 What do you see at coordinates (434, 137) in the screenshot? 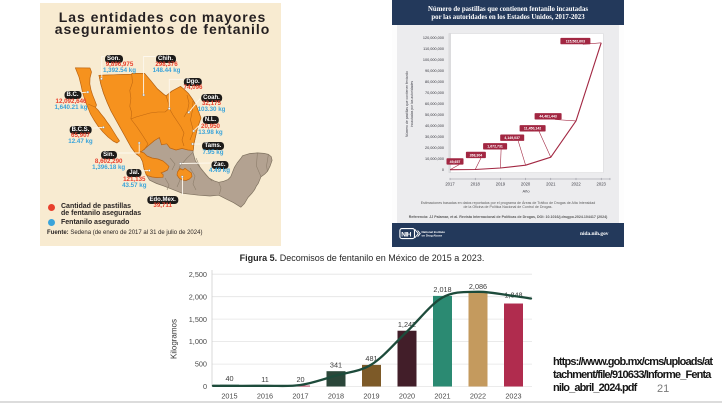
I see `svg-text: 30,000,000` at bounding box center [434, 137].